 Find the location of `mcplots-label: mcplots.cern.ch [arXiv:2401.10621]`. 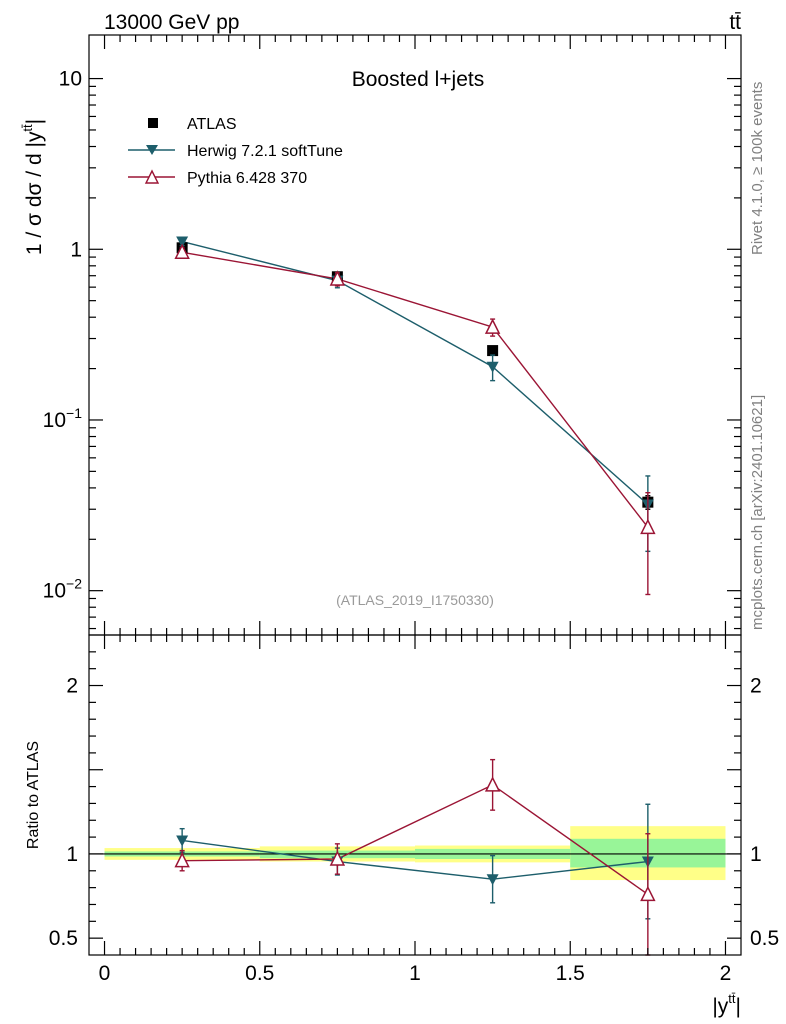

mcplots-label: mcplots.cern.ch [arXiv:2401.10621] is located at coordinates (757, 512).